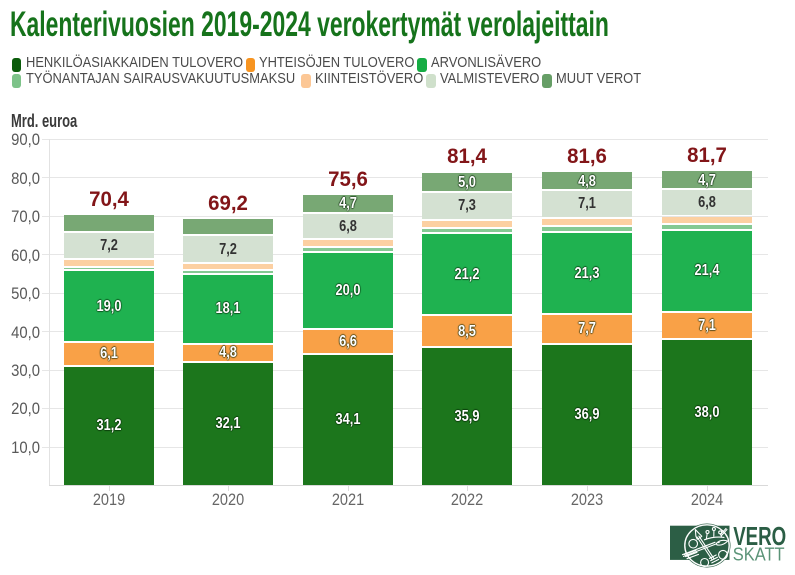 This screenshot has width=795, height=575. Describe the element at coordinates (759, 553) in the screenshot. I see `svg-text: SKATT` at that location.